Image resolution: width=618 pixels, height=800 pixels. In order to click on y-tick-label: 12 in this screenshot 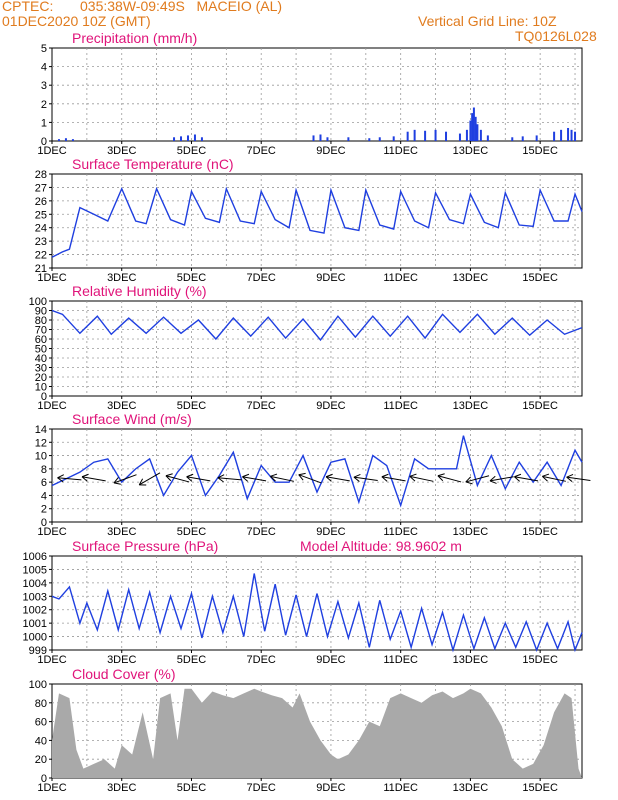, I will do `click(41, 443)`.